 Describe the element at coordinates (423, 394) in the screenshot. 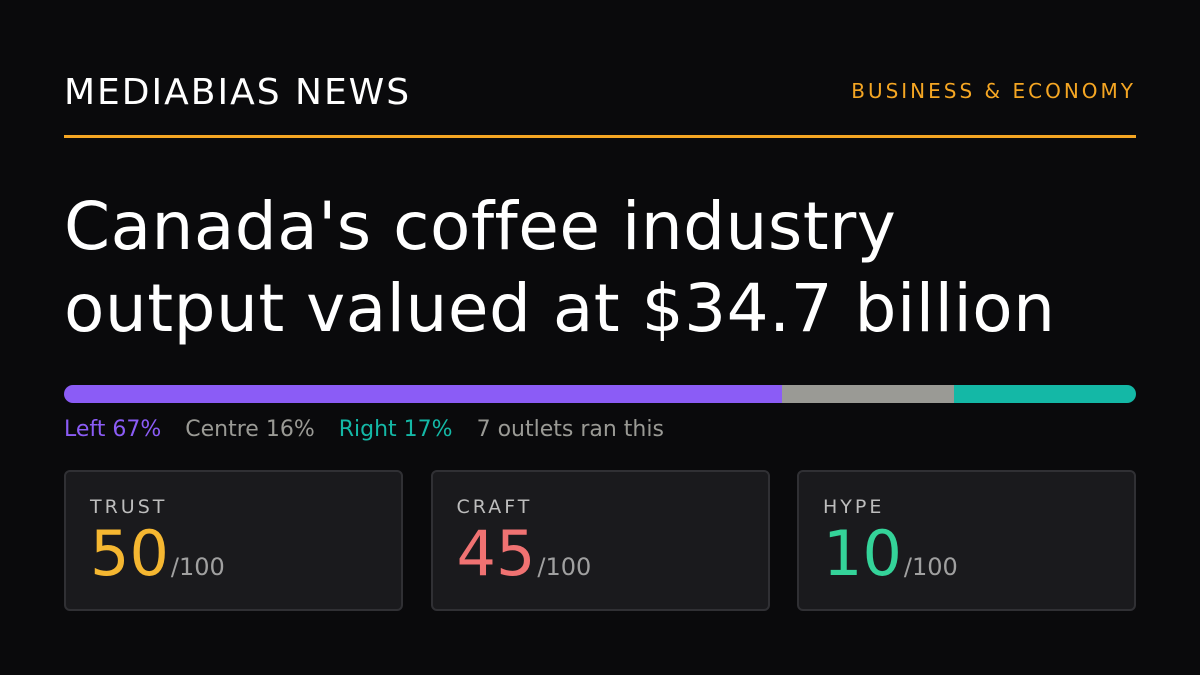

I see `bias-segment-left` at that location.